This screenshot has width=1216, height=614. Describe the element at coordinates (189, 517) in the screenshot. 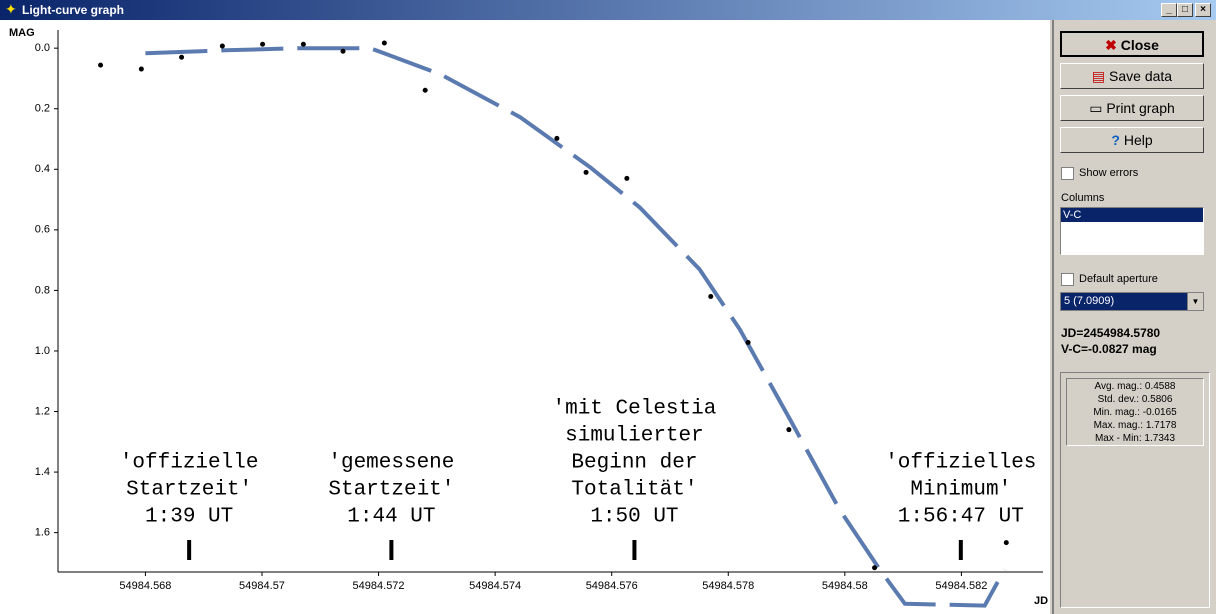

I see `annotation-text: 1:39 UT` at that location.